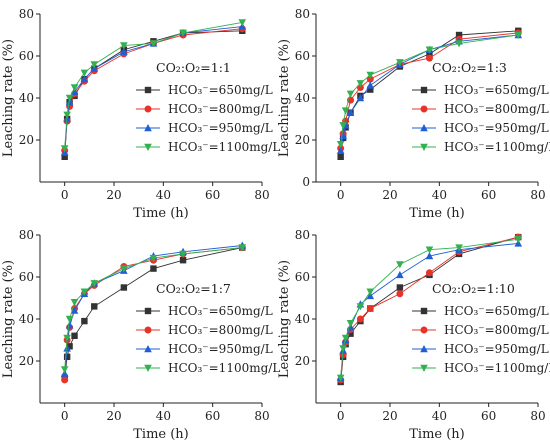 The image size is (550, 443). I want to click on chart-title: CO₂:O₂=1:10, so click(473, 288).